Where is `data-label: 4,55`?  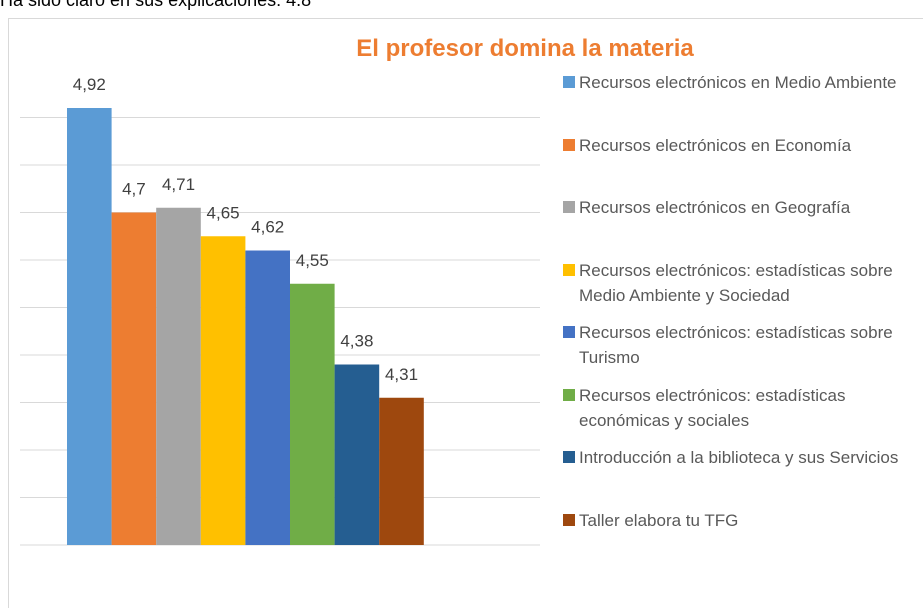 data-label: 4,55 is located at coordinates (312, 260).